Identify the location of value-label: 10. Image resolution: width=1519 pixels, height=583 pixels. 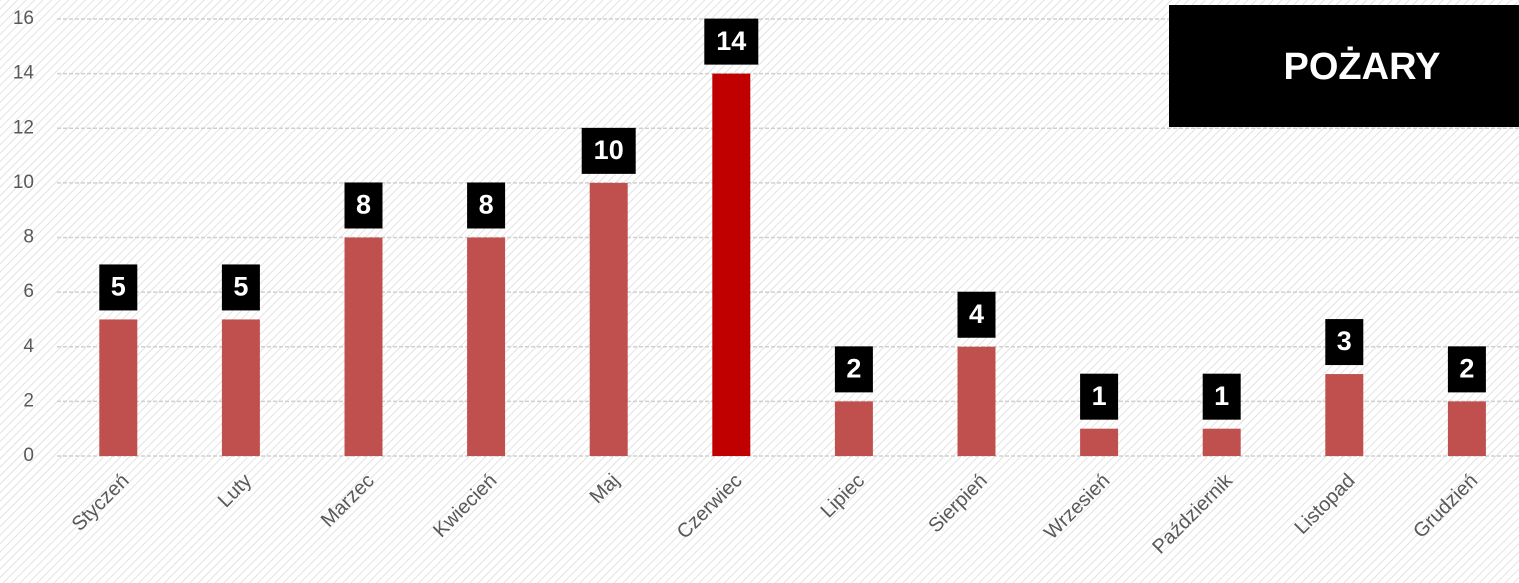
(609, 150).